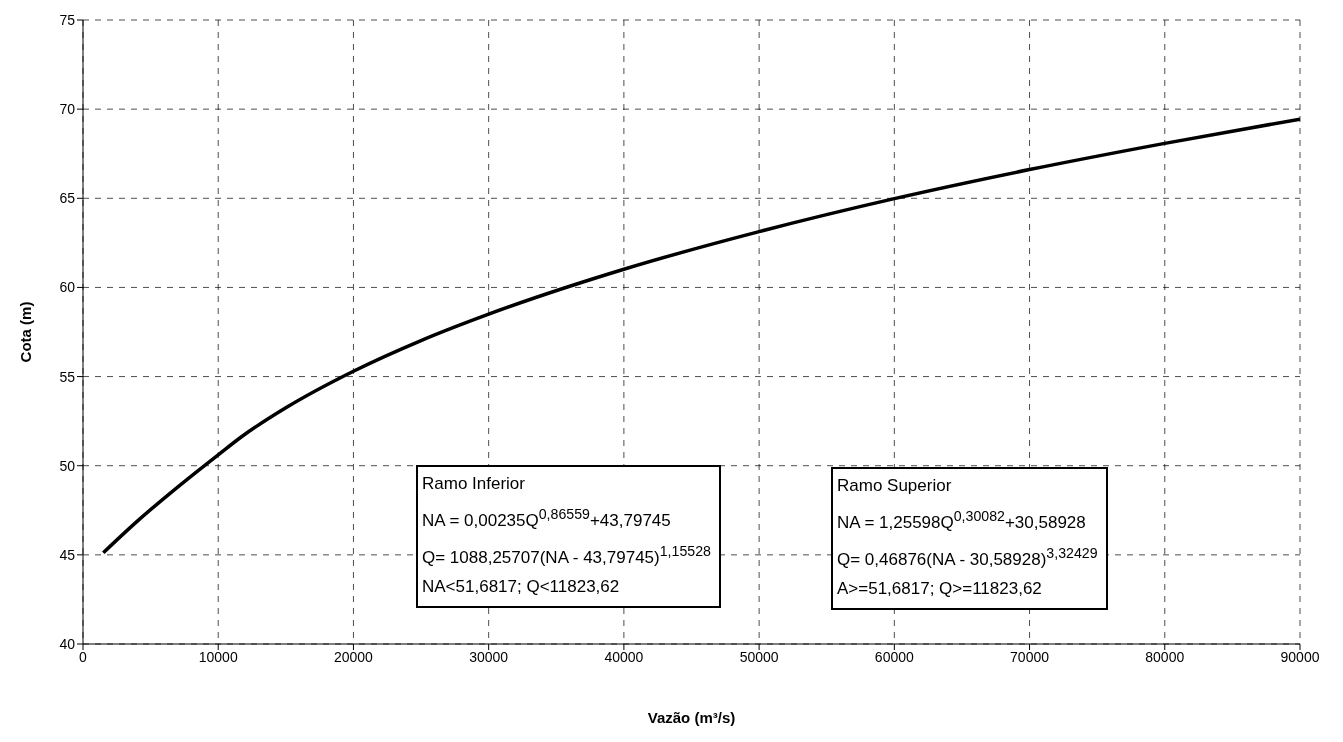 The width and height of the screenshot is (1343, 742). Describe the element at coordinates (67, 198) in the screenshot. I see `y-tick-label: 65` at that location.